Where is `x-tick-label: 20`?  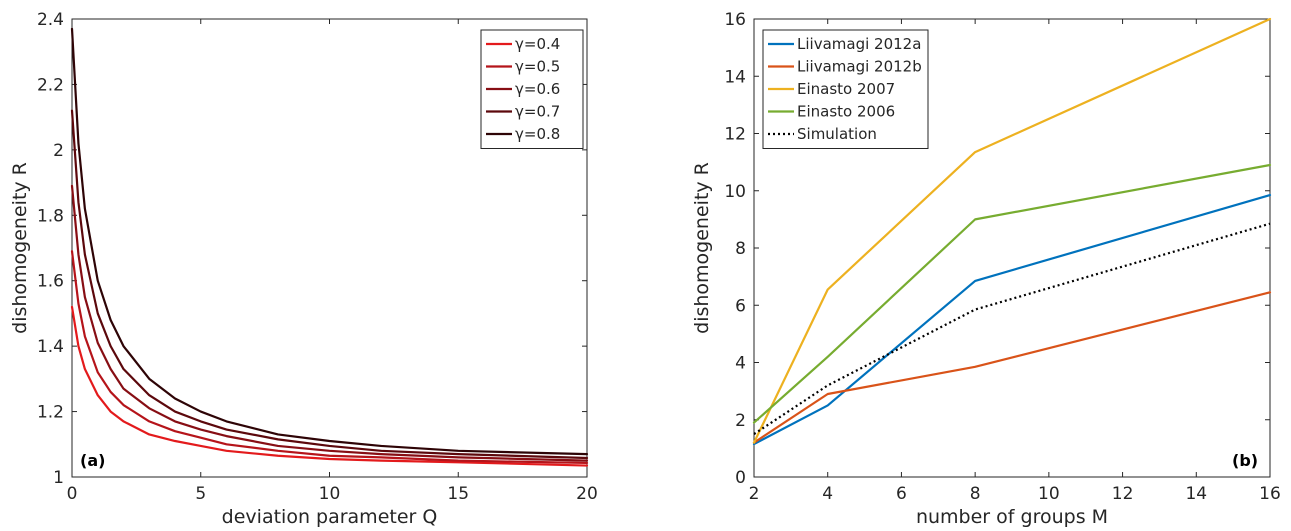 x-tick-label: 20 is located at coordinates (587, 494).